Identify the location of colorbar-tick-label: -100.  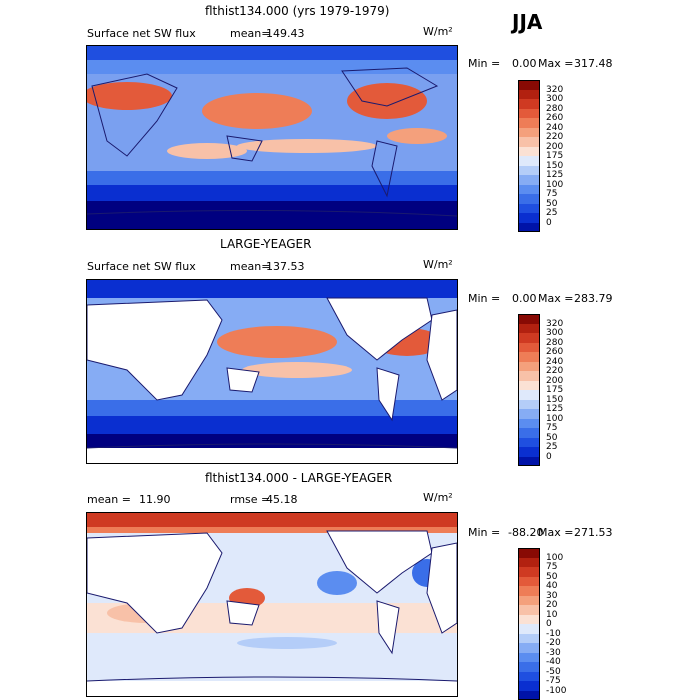
(556, 690).